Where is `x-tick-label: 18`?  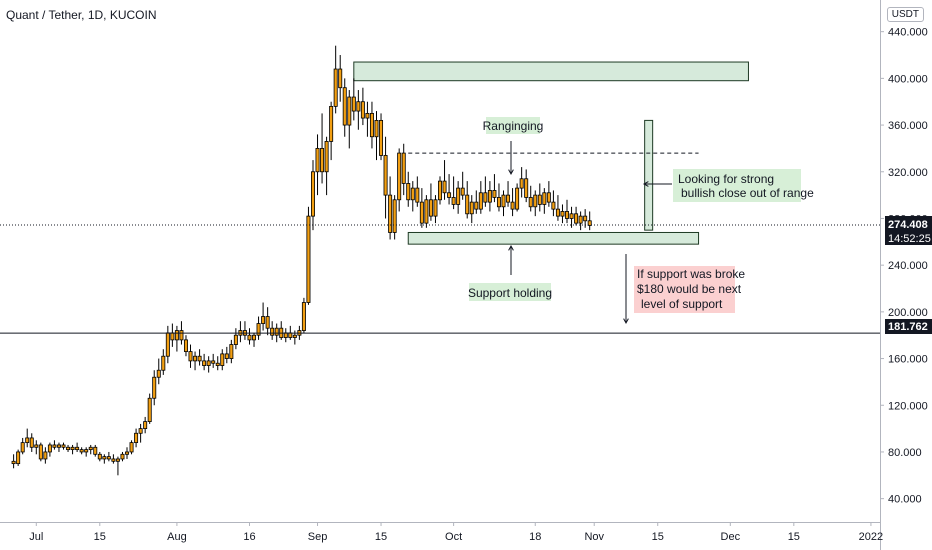 x-tick-label: 18 is located at coordinates (535, 537).